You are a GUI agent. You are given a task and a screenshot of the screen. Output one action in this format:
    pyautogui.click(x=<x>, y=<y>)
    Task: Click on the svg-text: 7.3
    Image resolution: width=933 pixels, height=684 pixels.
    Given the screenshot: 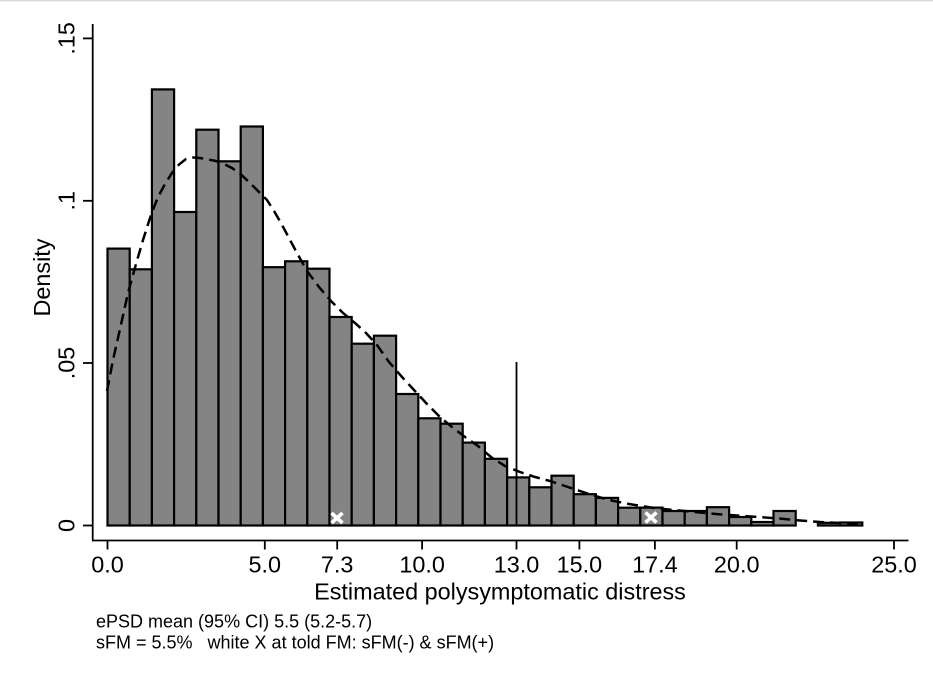 What is the action you would take?
    pyautogui.click(x=337, y=565)
    